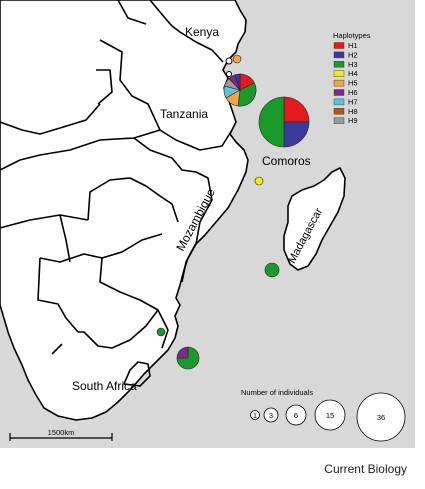  Describe the element at coordinates (277, 392) in the screenshot. I see `size-legend-title: Number of individuals` at that location.